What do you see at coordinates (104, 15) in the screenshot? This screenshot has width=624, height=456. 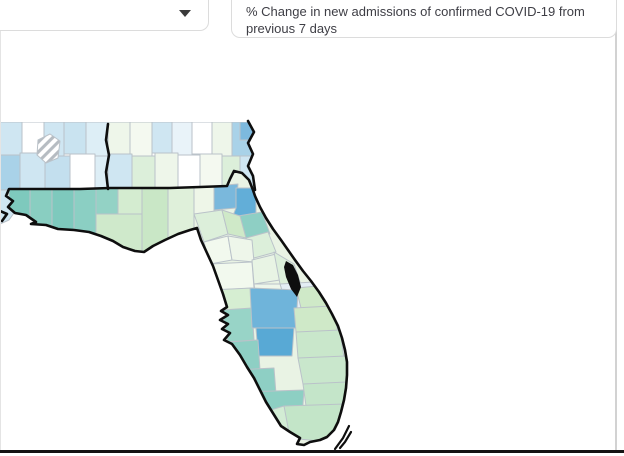 I see `map-metric-dropdown` at bounding box center [104, 15].